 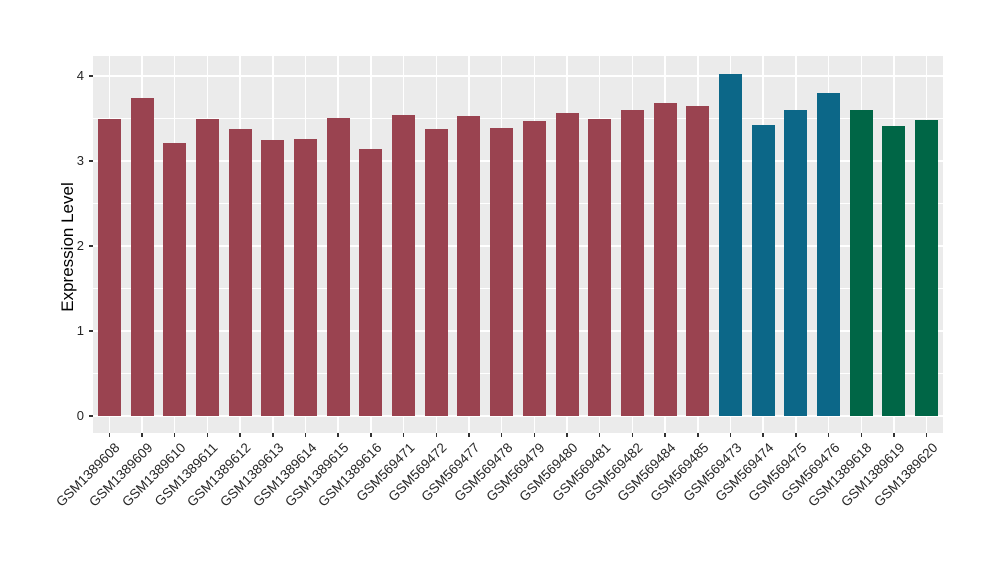 I want to click on bar-GSM569484, so click(x=665, y=259).